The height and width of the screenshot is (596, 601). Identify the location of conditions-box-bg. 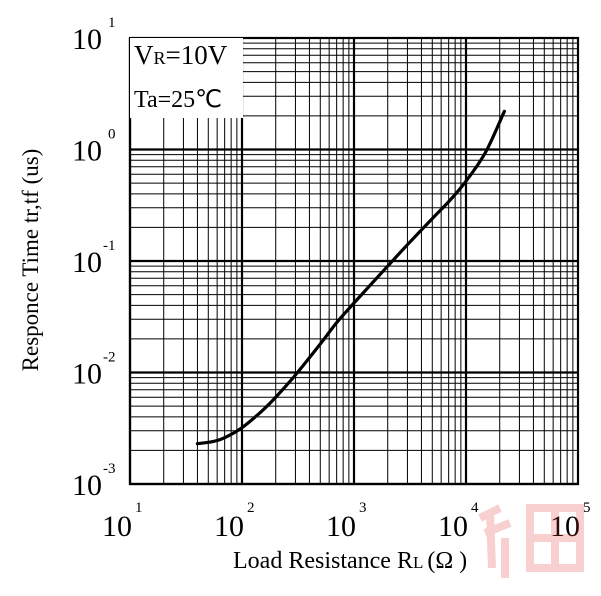
(186, 78).